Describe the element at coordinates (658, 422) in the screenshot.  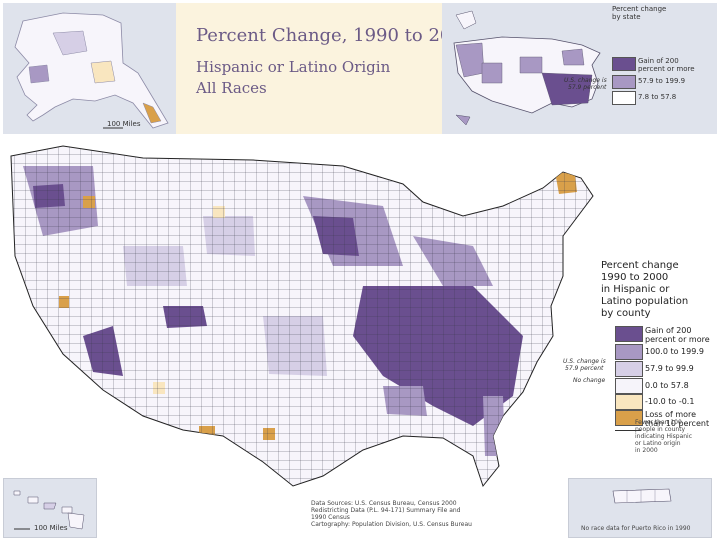
I see `fewer-note: Fewer than 100` at that location.